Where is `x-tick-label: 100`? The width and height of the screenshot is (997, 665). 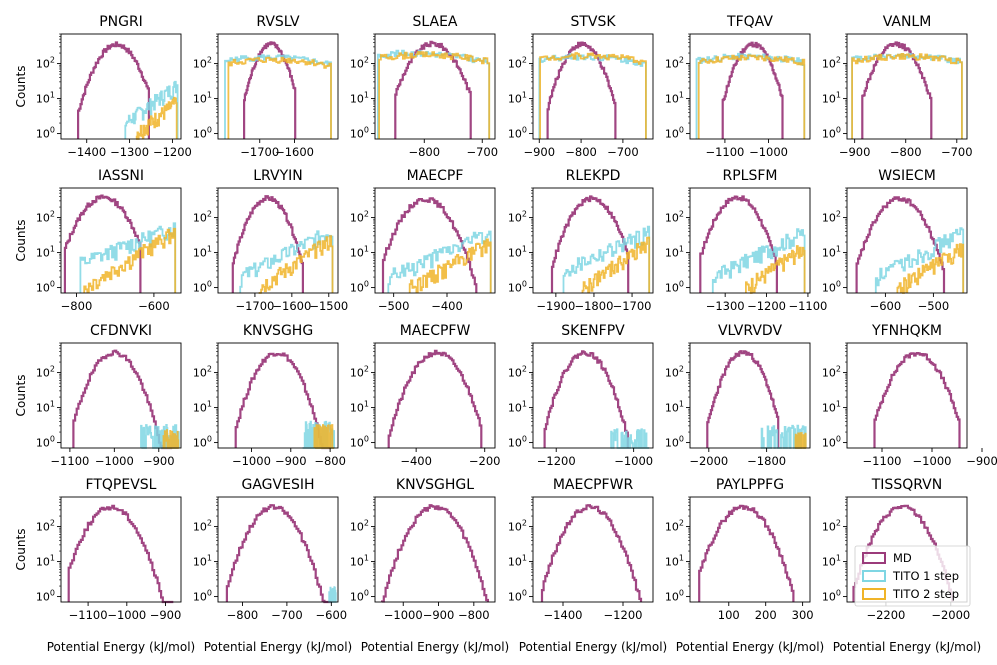
x-tick-label: 100 is located at coordinates (729, 615).